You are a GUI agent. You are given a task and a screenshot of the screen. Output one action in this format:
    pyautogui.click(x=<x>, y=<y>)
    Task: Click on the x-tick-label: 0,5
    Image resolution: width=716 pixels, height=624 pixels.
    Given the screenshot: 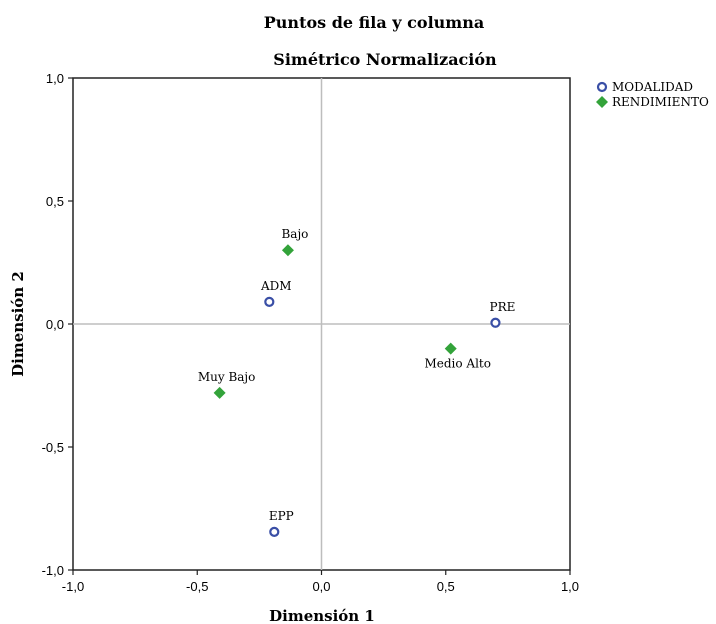 What is the action you would take?
    pyautogui.click(x=446, y=586)
    